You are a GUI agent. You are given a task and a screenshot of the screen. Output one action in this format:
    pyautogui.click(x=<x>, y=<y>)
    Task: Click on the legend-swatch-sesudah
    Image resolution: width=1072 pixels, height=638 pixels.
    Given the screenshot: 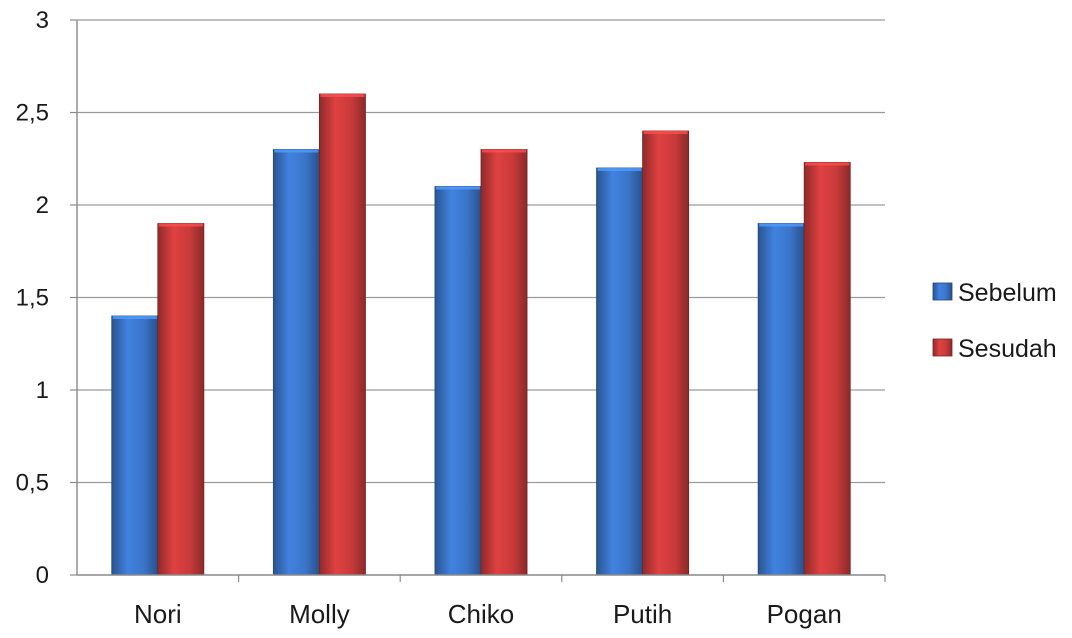 What is the action you would take?
    pyautogui.click(x=942, y=347)
    